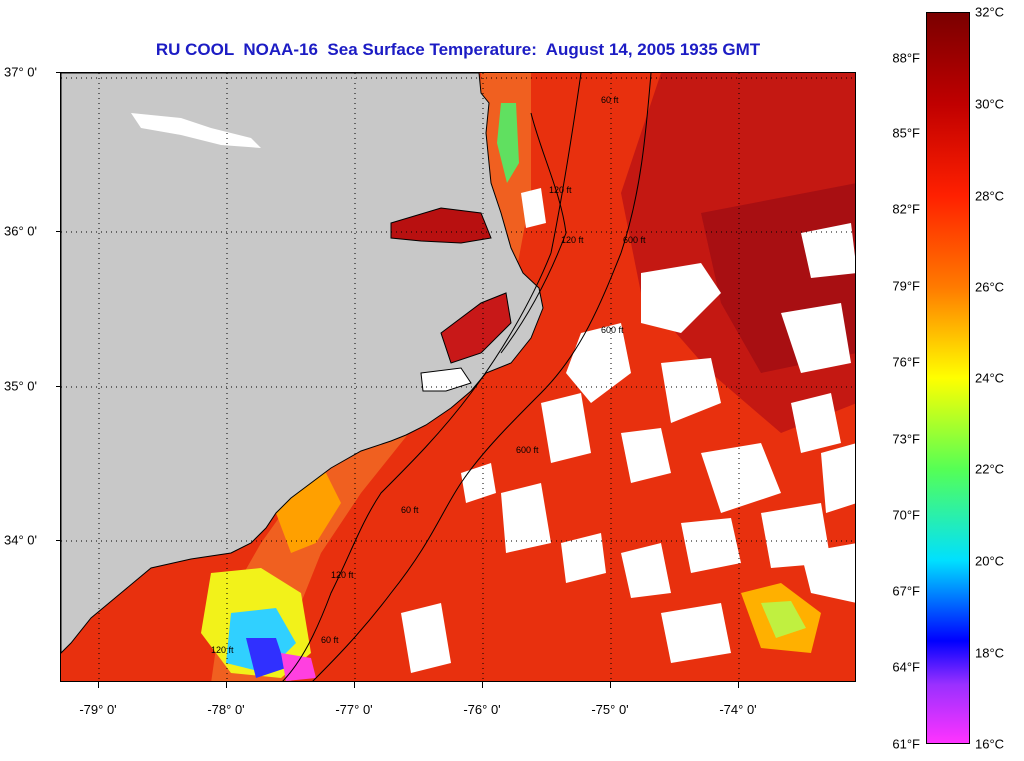 The image size is (1024, 761). What do you see at coordinates (482, 709) in the screenshot?
I see `longitude-label: -76° 0'` at bounding box center [482, 709].